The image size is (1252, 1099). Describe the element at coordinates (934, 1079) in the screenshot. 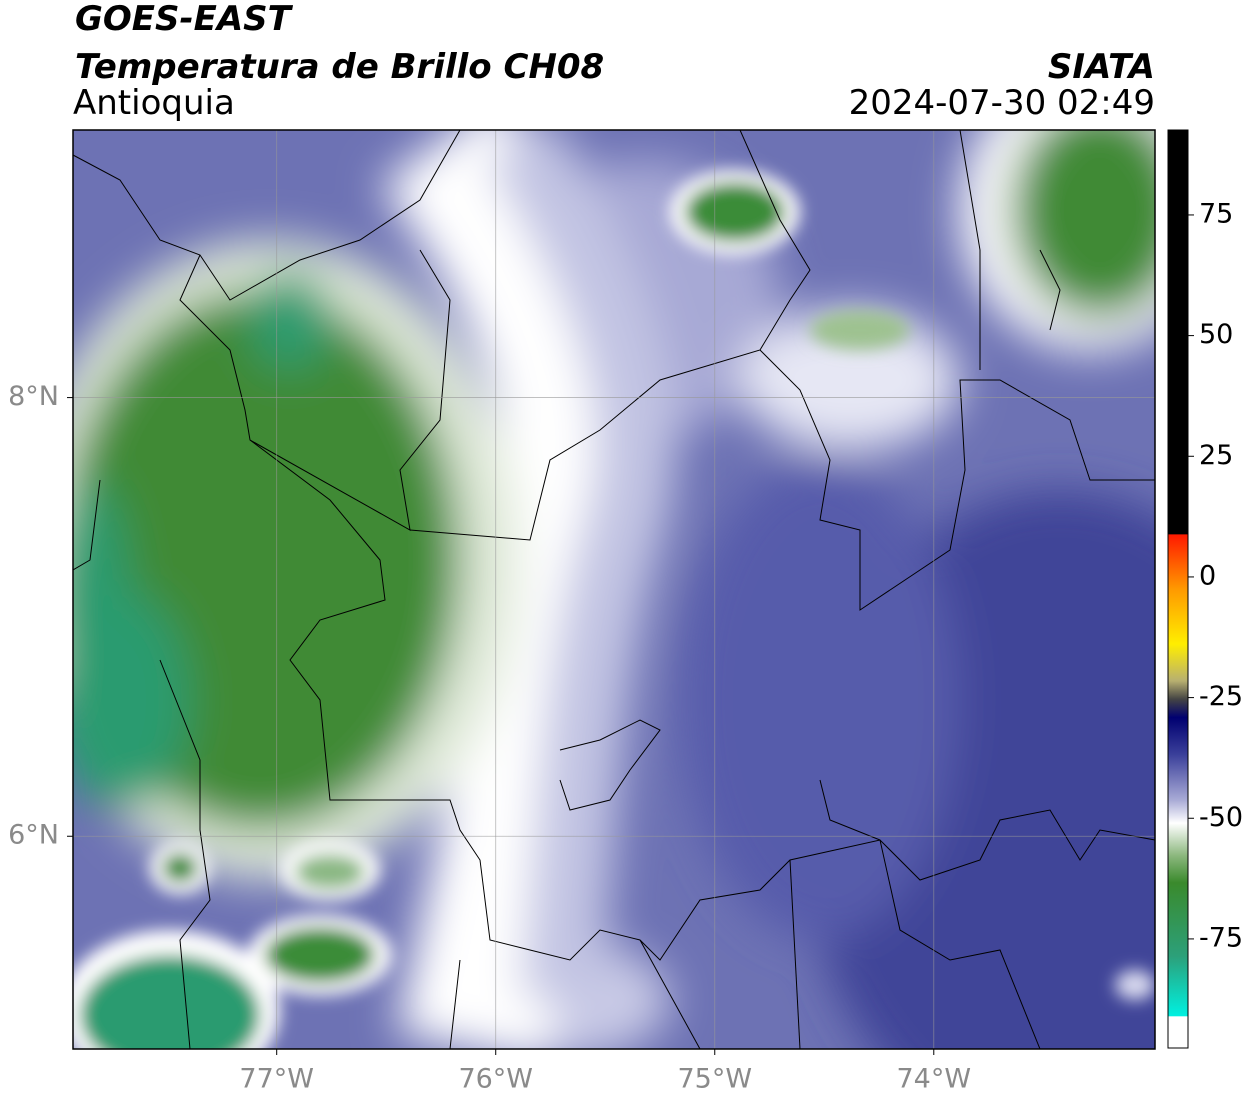

I see `x-tick-label: 74°W` at that location.